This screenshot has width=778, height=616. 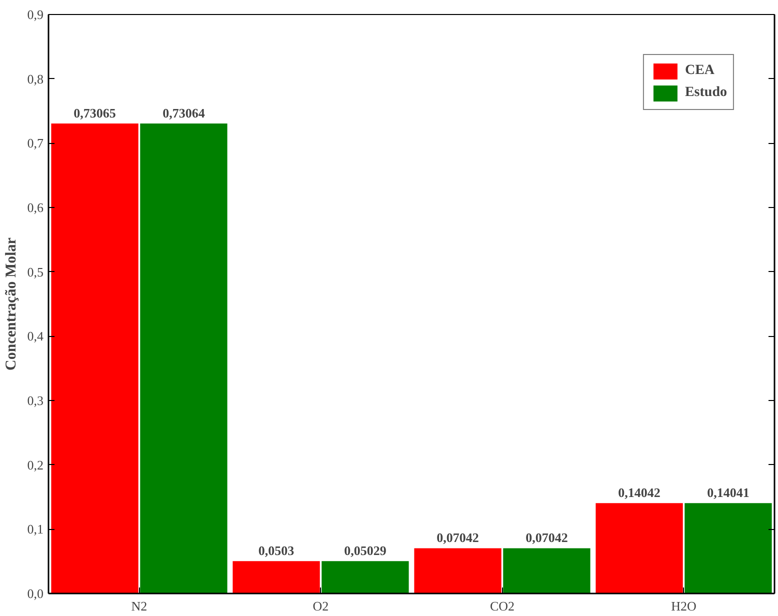 I want to click on y-tick-label: 0,5, so click(x=35, y=272).